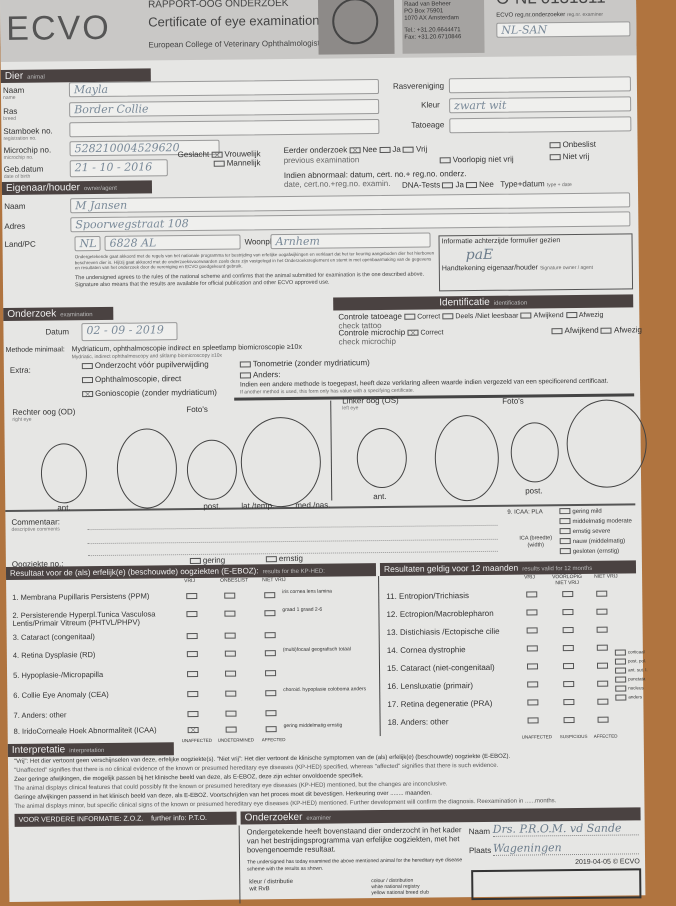 Image resolution: width=676 pixels, height=906 pixels. Describe the element at coordinates (408, 149) in the screenshot. I see `prev-unaffected-checkbox` at that location.